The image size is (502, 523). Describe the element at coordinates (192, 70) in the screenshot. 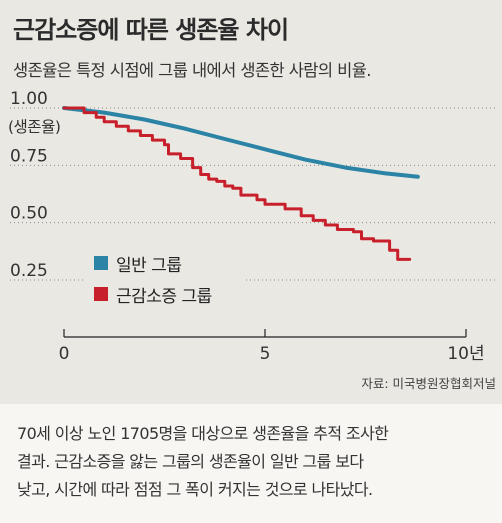

I see `chart-subtitle: 생존율은 특정 시점에 그룹 내에서 생존한 사람의 비율.` at that location.